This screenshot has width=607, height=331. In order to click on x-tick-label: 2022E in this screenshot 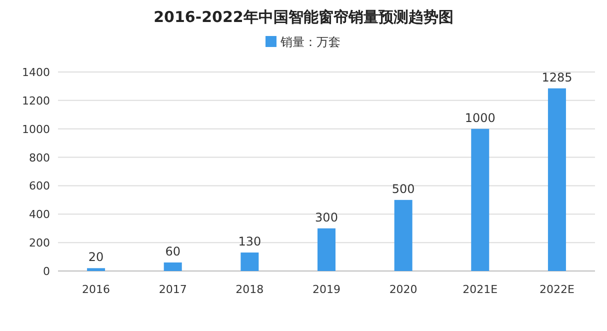, I will do `click(556, 289)`.